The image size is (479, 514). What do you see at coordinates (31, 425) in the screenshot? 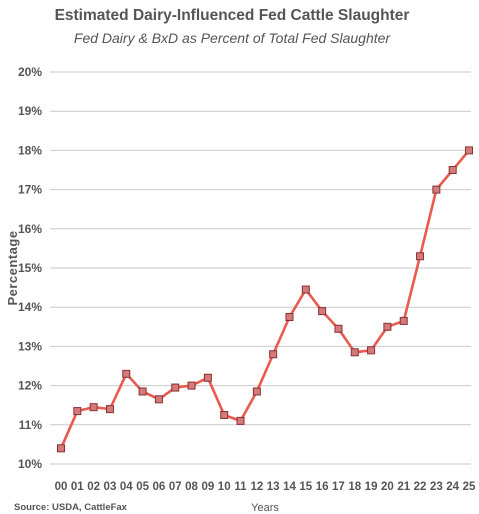
I see `y-tick-label: 11%` at bounding box center [31, 425].